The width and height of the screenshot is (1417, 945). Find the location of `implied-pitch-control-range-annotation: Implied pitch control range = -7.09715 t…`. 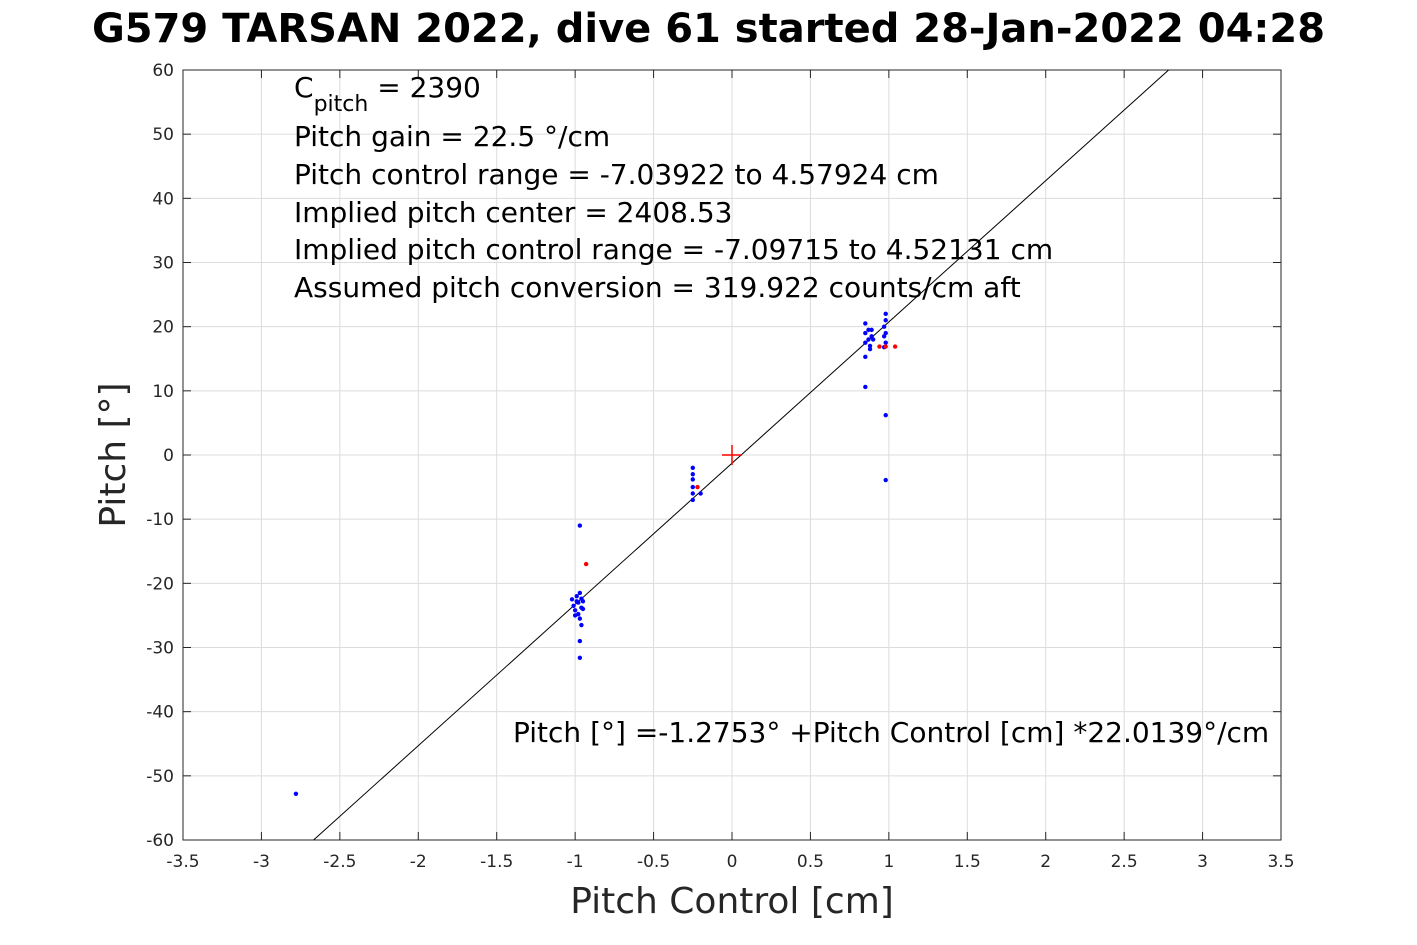

implied-pitch-control-range-annotation: Implied pitch control range = -7.09715 t… is located at coordinates (673, 249).